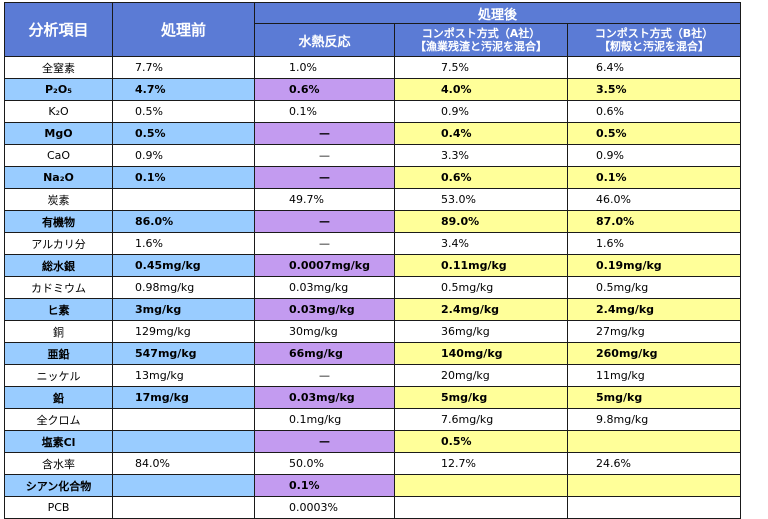 The width and height of the screenshot is (768, 519). I want to click on table-row: 炭素 49.7% 53.0% 46.0%, so click(373, 199).